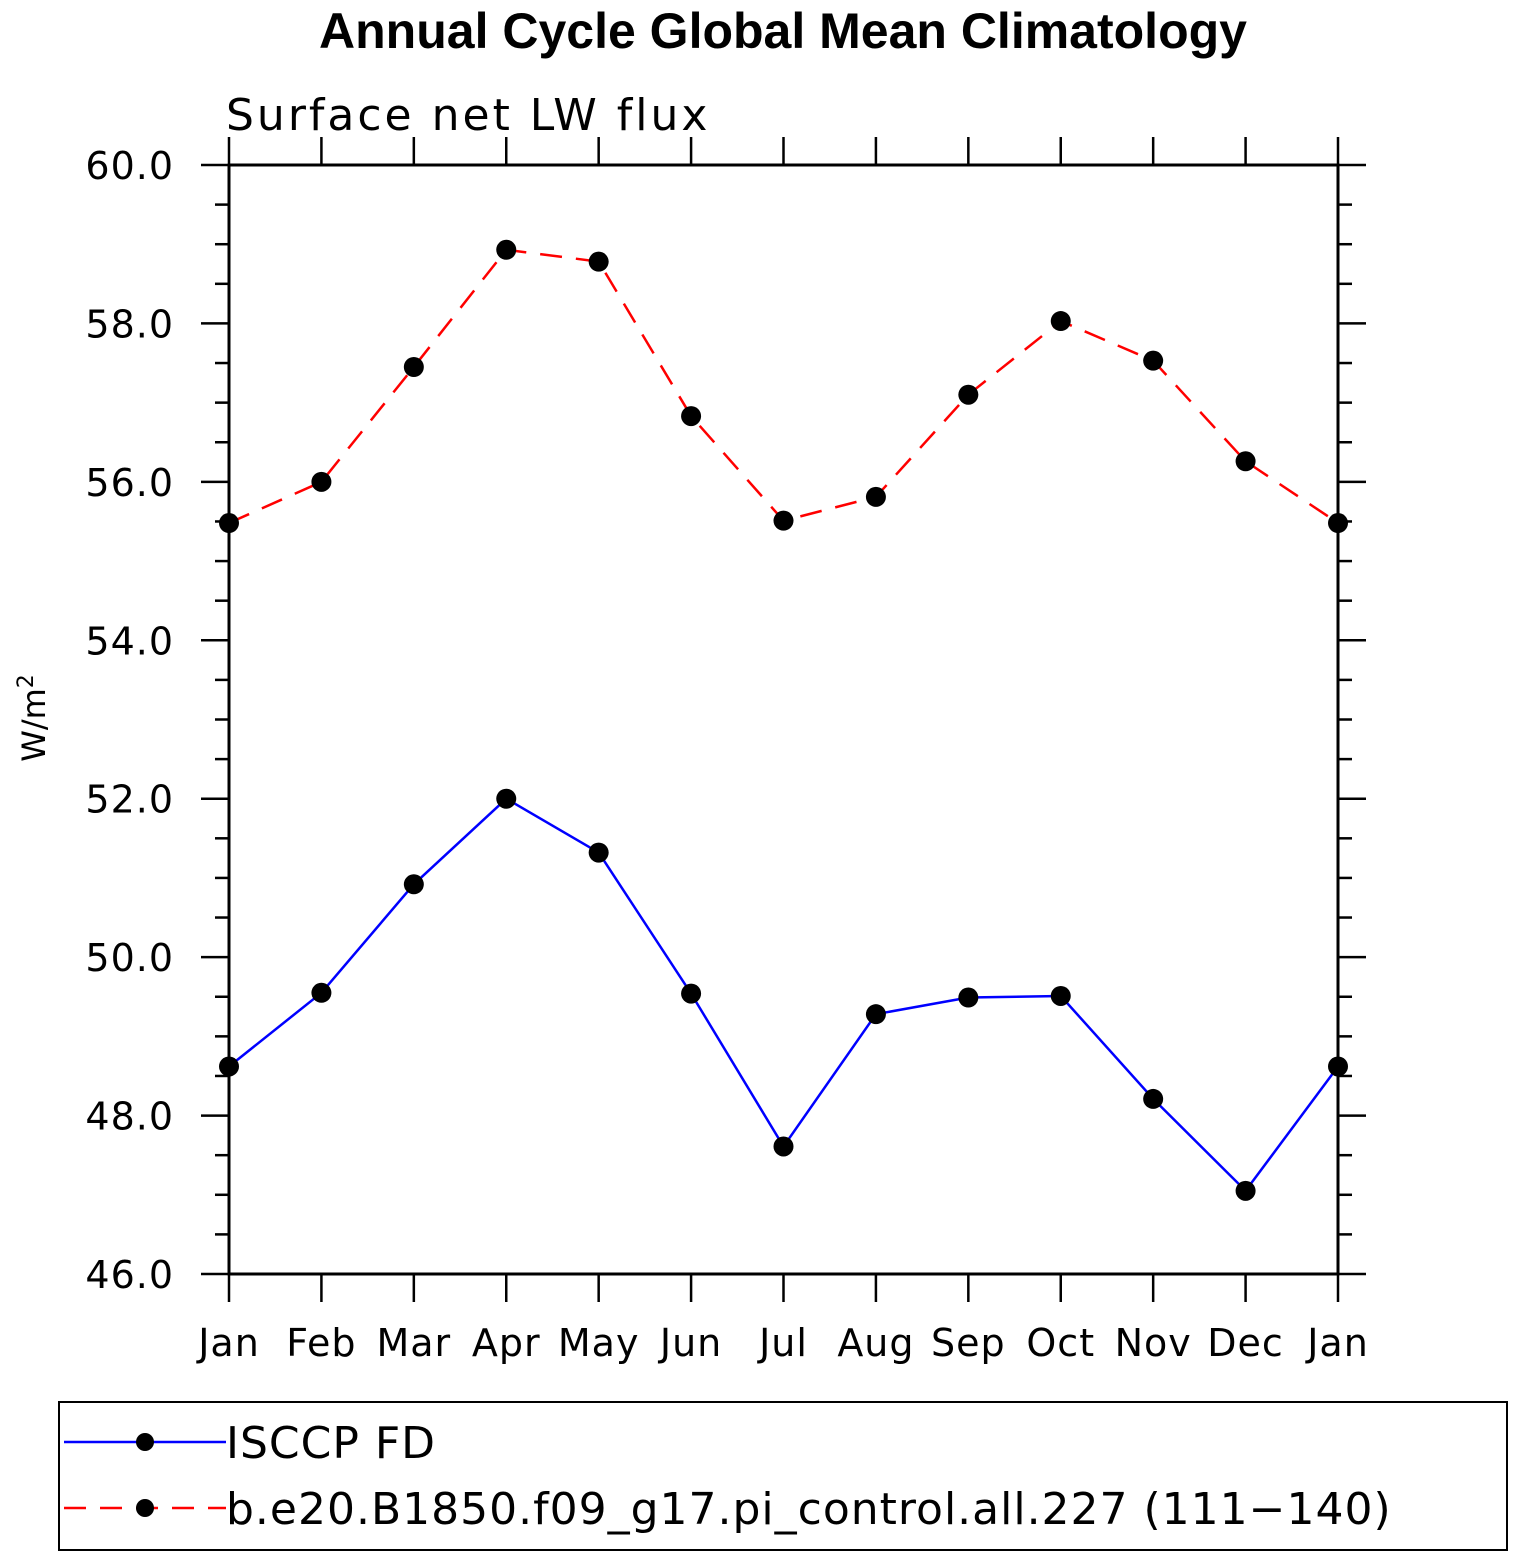 The width and height of the screenshot is (1514, 1556). What do you see at coordinates (129, 958) in the screenshot?
I see `y-tick-label: 50.0` at bounding box center [129, 958].